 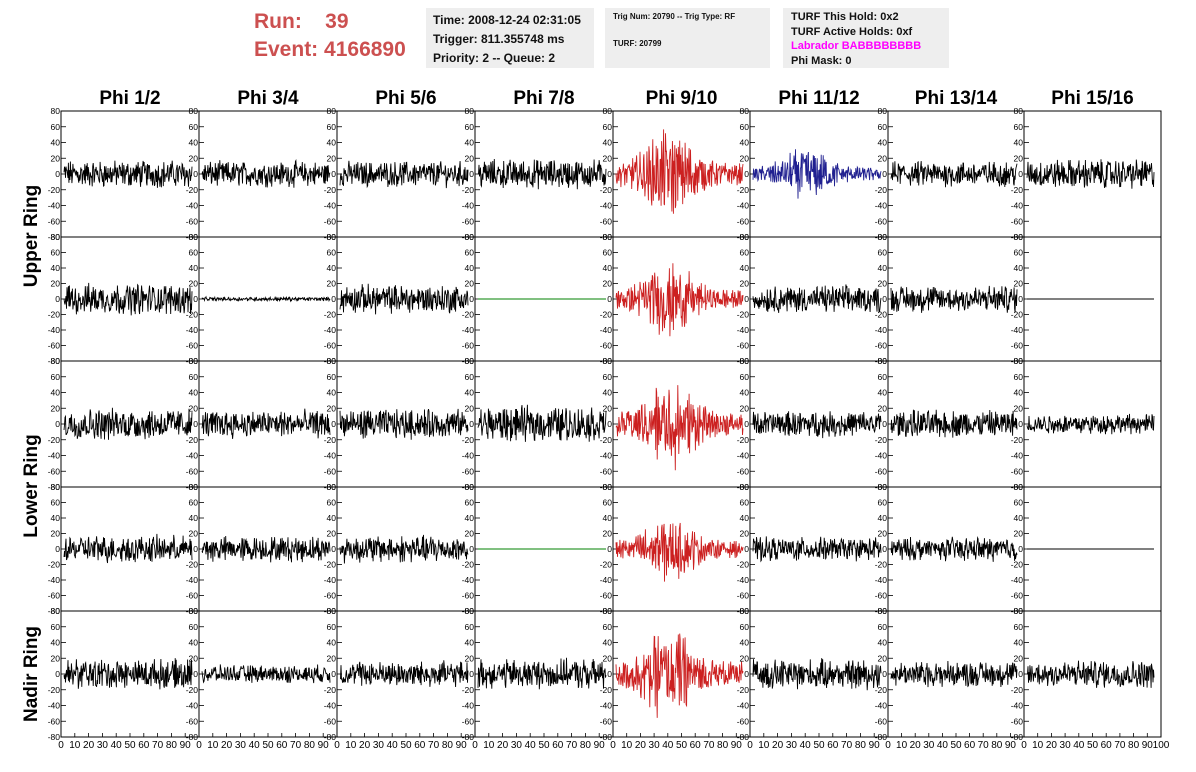 I want to click on x-tick-label: 80, so click(x=172, y=745).